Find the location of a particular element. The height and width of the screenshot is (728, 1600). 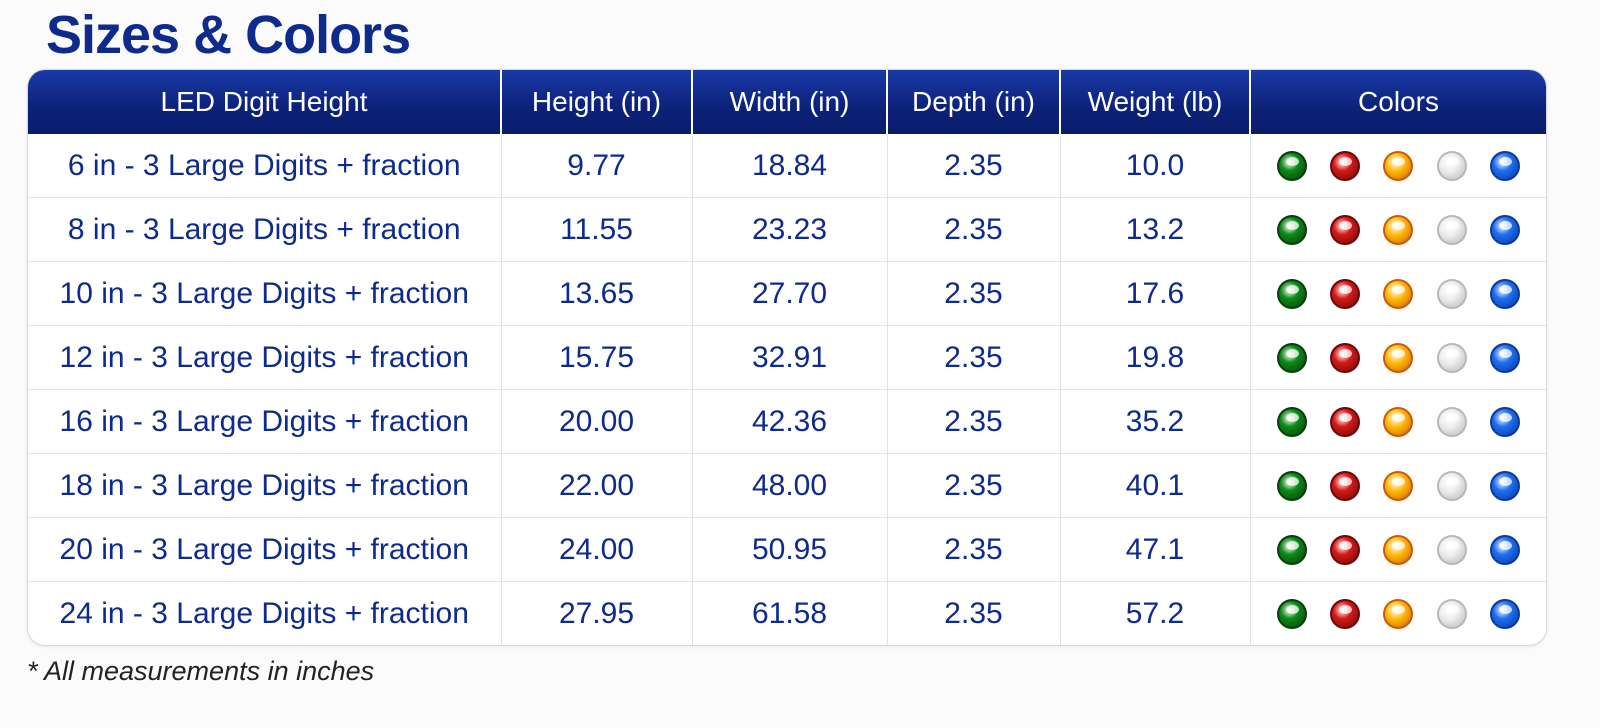

cell-height: 13.65 is located at coordinates (596, 293).